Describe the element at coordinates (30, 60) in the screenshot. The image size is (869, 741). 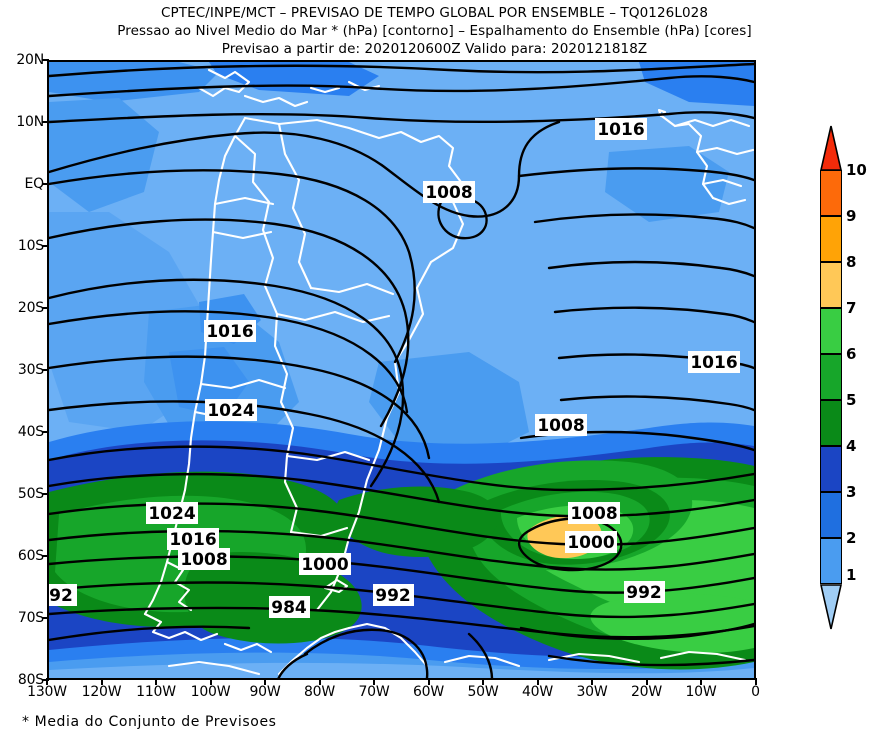
I see `y-axis-tick-label: 20N` at that location.